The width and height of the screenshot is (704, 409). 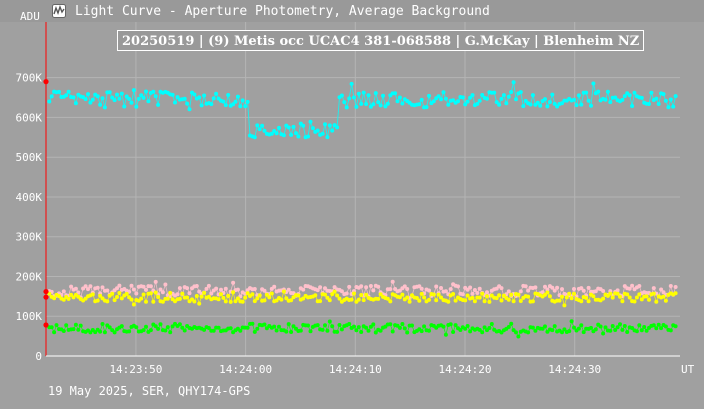 What do you see at coordinates (59, 11) in the screenshot?
I see `light-curve-app-icon` at bounding box center [59, 11].